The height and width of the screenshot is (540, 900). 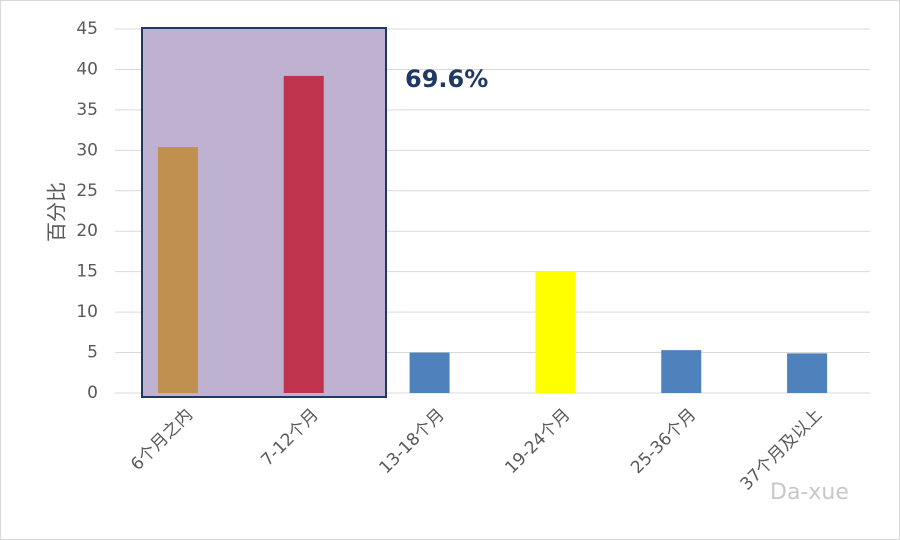 What do you see at coordinates (87, 231) in the screenshot?
I see `y-tick-label: 20` at bounding box center [87, 231].